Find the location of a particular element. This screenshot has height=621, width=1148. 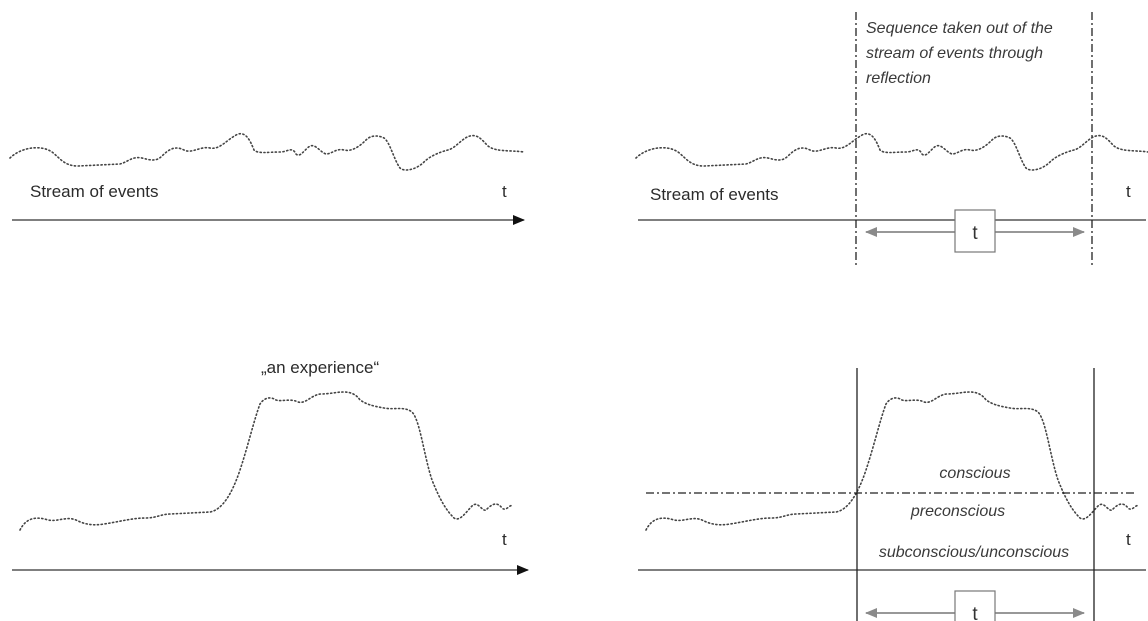

panel-top-left: Stream of events t is located at coordinates (267, 178).